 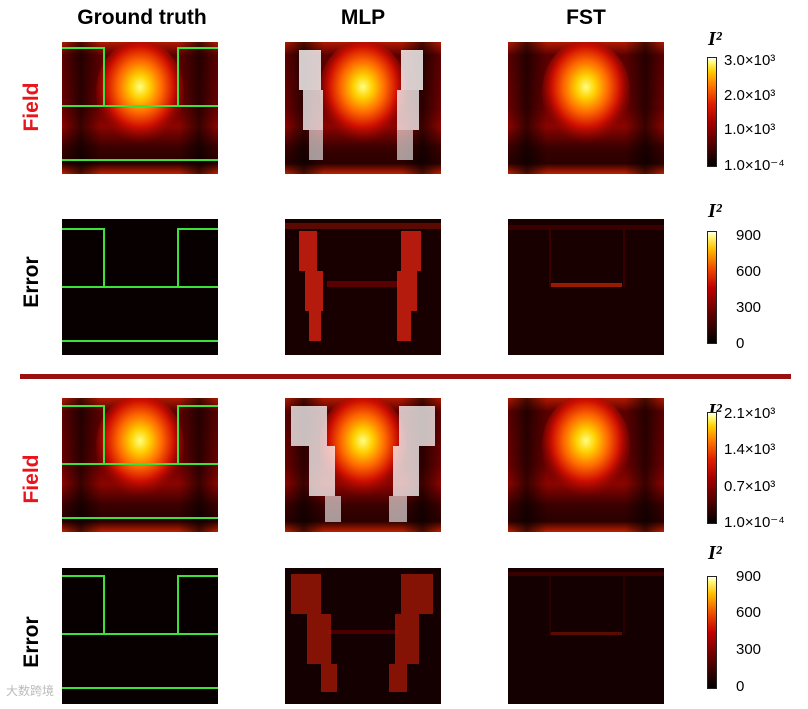 What do you see at coordinates (586, 108) in the screenshot?
I see `field-map-fst-top` at bounding box center [586, 108].